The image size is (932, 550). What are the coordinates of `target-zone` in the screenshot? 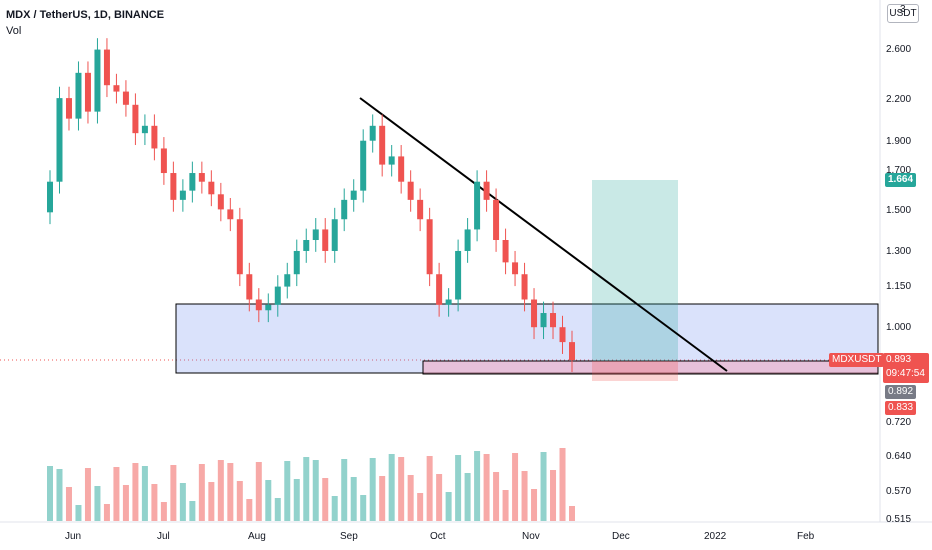 It's located at (635, 270).